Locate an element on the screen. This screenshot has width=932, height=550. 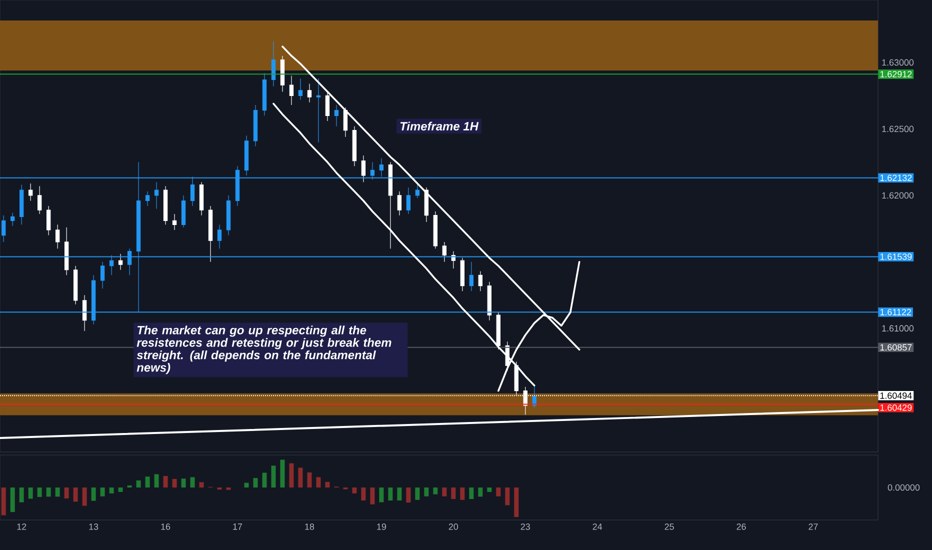
text: 0.00000 is located at coordinates (904, 487).